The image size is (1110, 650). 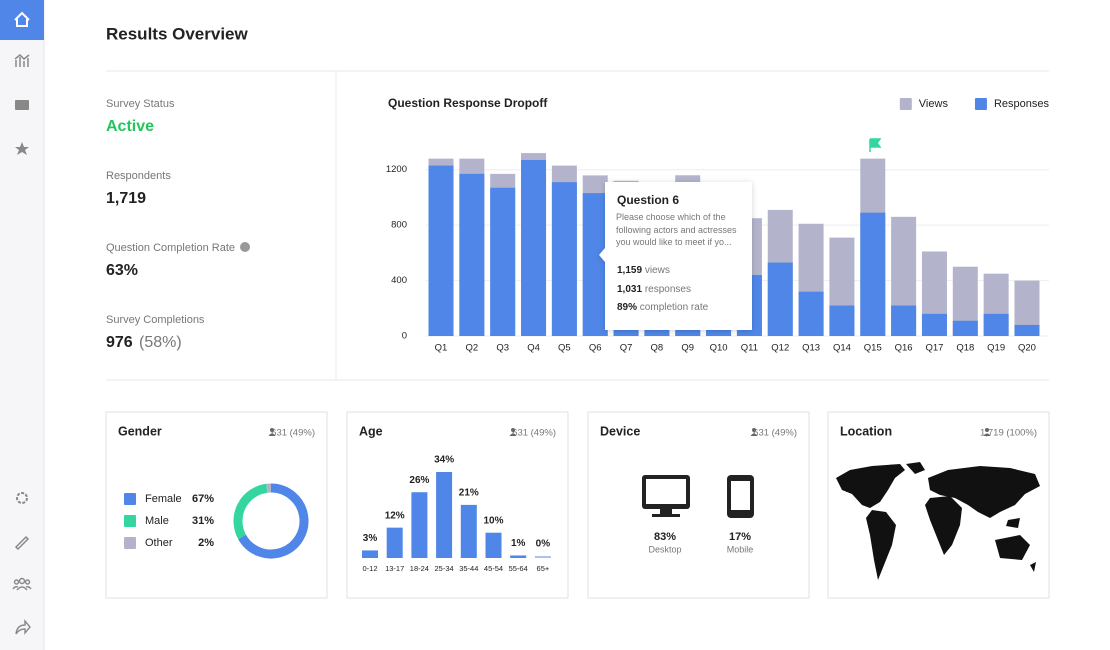 What do you see at coordinates (444, 460) in the screenshot?
I see `value-label: 34%` at bounding box center [444, 460].